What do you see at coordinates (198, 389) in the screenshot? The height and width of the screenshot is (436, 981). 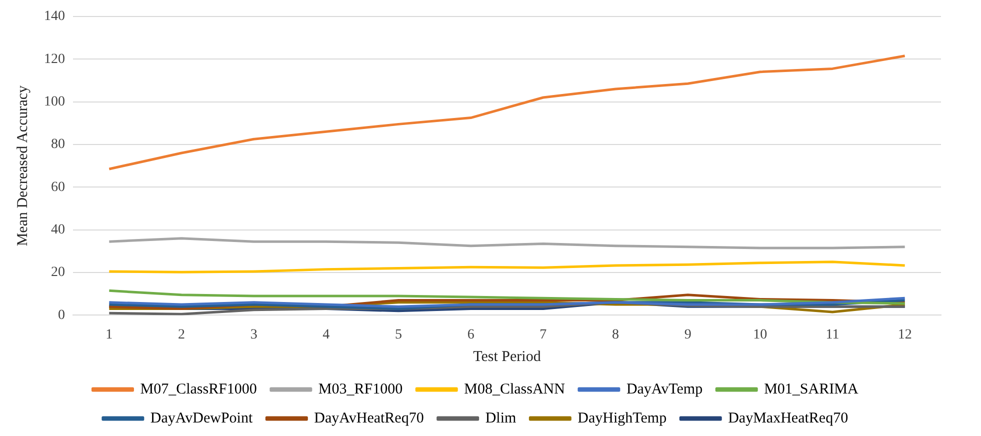 I see `legend-label: M07_ClassRF1000` at bounding box center [198, 389].